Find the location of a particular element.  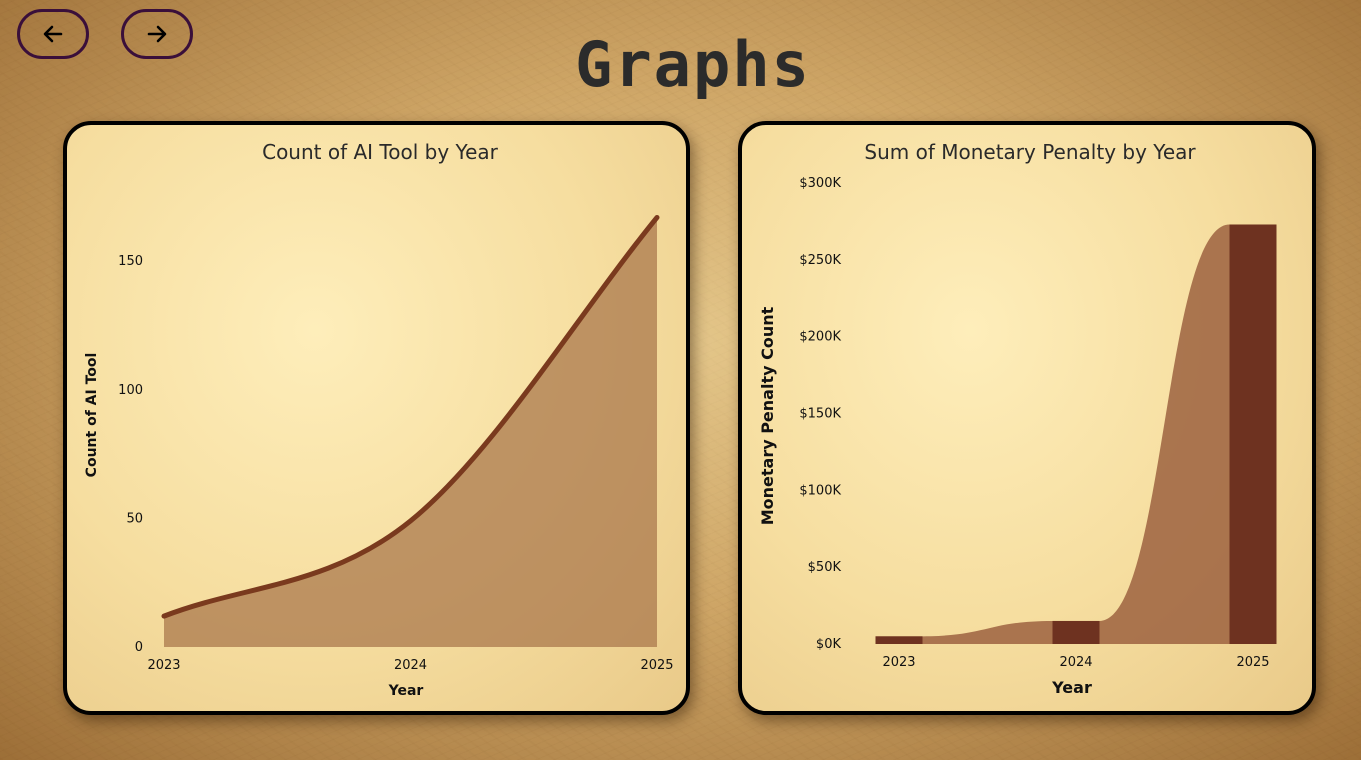

arrow-left-icon is located at coordinates (53, 34).